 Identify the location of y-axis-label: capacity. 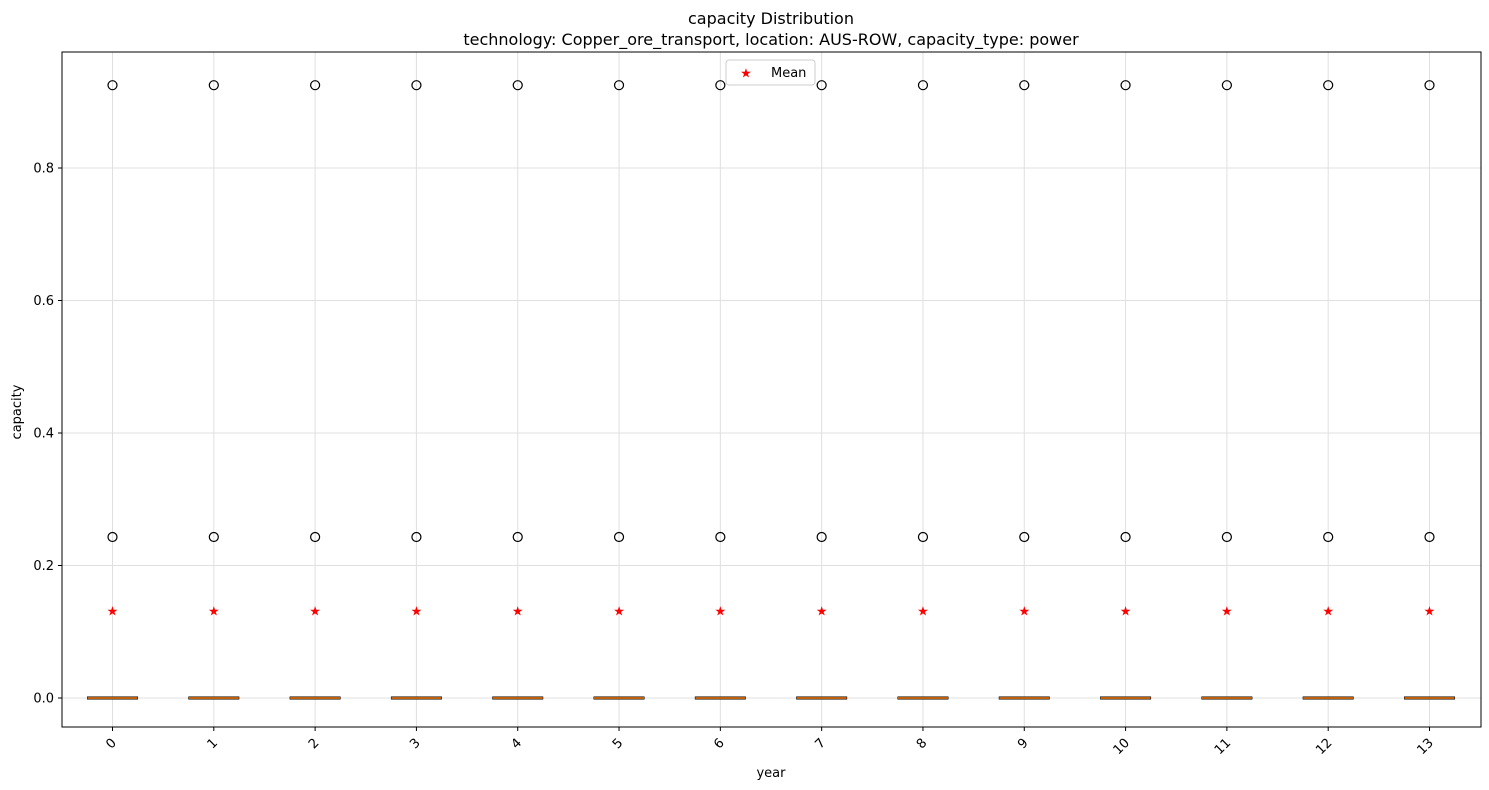
(17, 411).